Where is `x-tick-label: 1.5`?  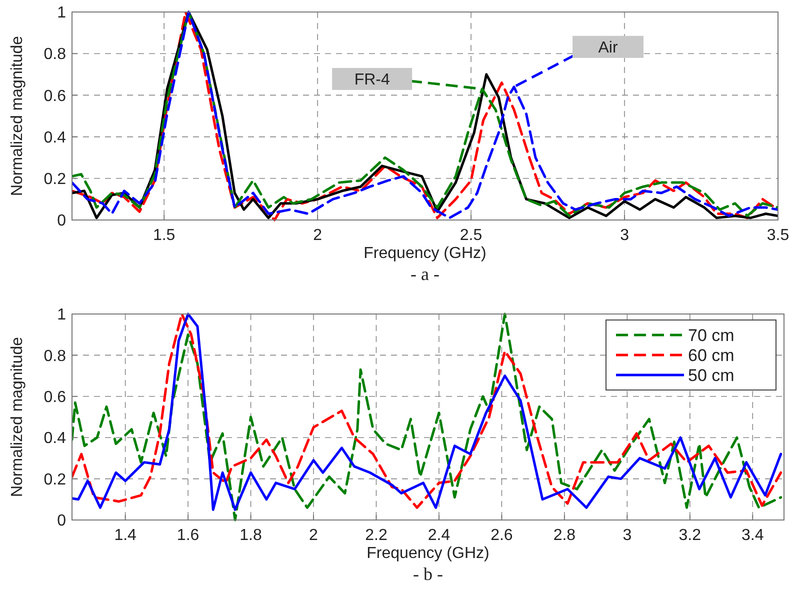 x-tick-label: 1.5 is located at coordinates (164, 235).